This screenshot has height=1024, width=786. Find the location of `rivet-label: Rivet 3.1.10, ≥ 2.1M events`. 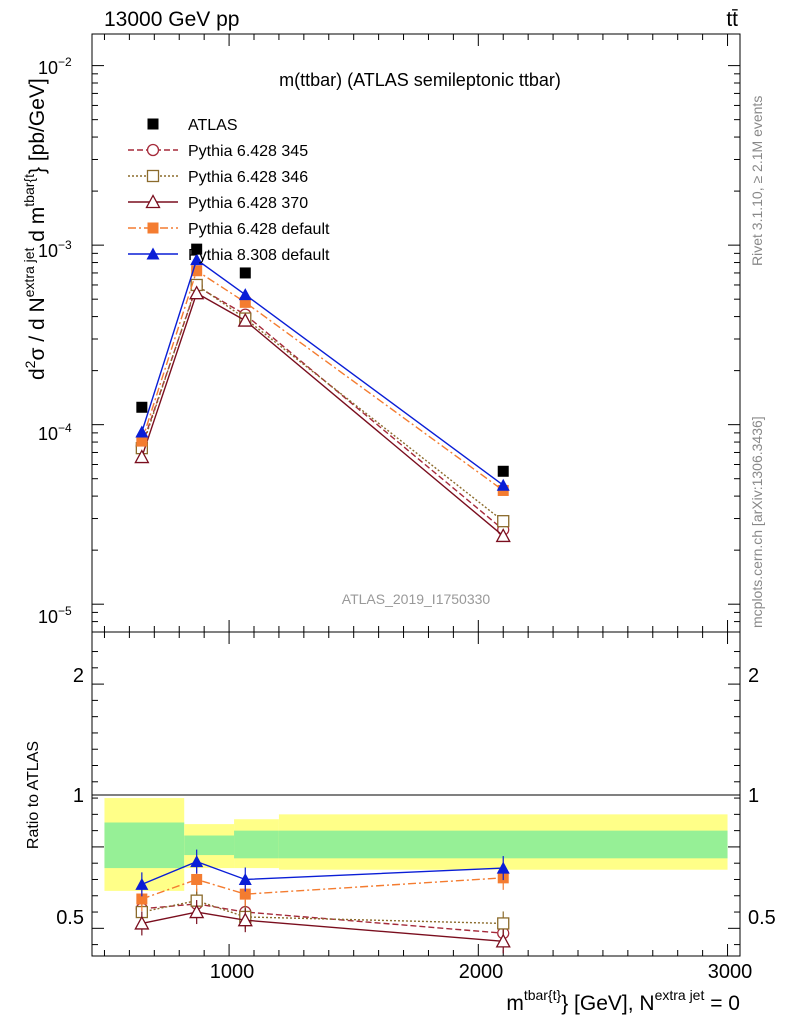

rivet-label: Rivet 3.1.10, ≥ 2.1M events is located at coordinates (757, 181).